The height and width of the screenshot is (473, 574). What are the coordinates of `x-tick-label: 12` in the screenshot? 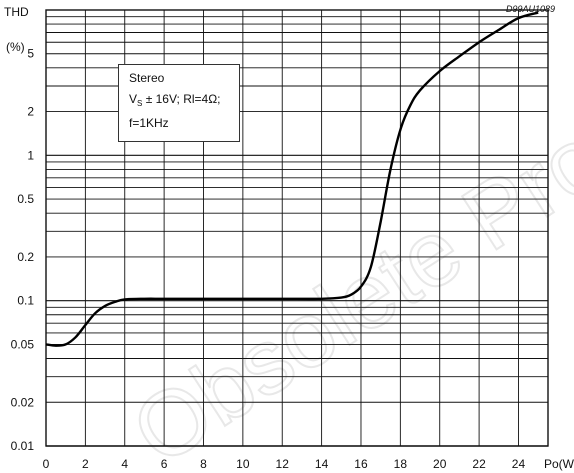 It's located at (283, 464).